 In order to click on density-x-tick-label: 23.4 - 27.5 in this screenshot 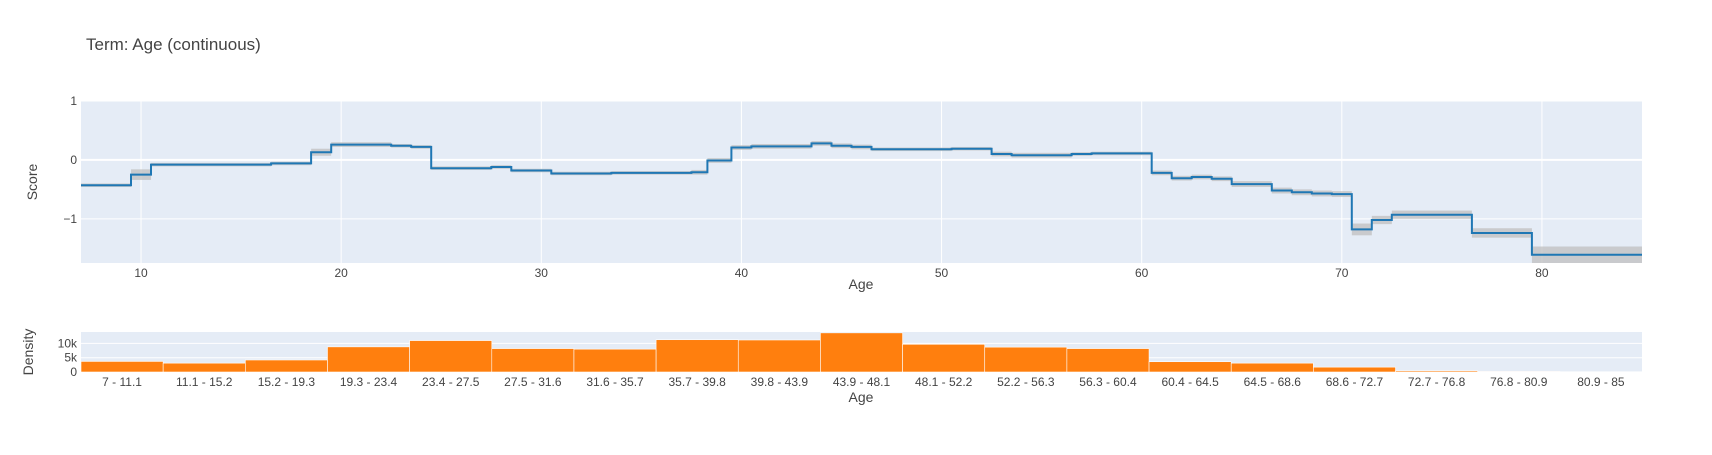, I will do `click(451, 382)`.